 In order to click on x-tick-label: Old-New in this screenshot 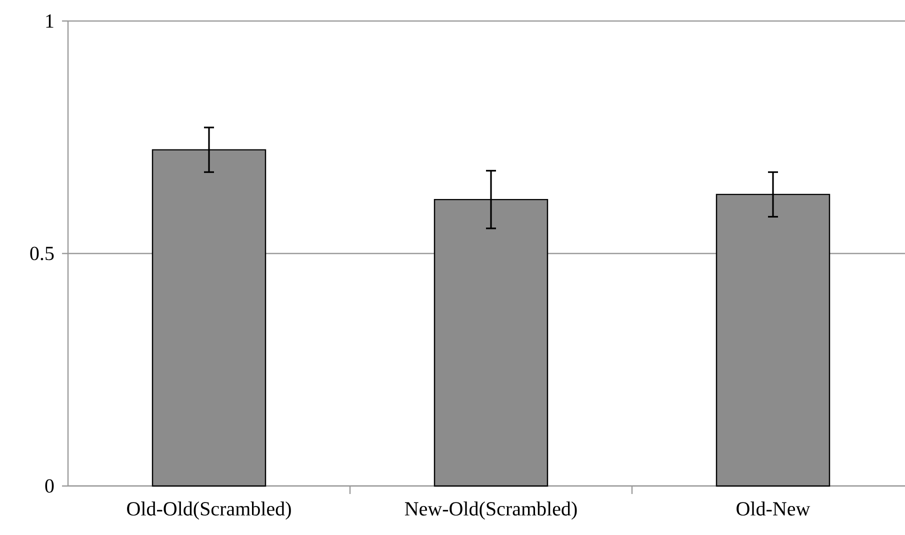, I will do `click(773, 509)`.